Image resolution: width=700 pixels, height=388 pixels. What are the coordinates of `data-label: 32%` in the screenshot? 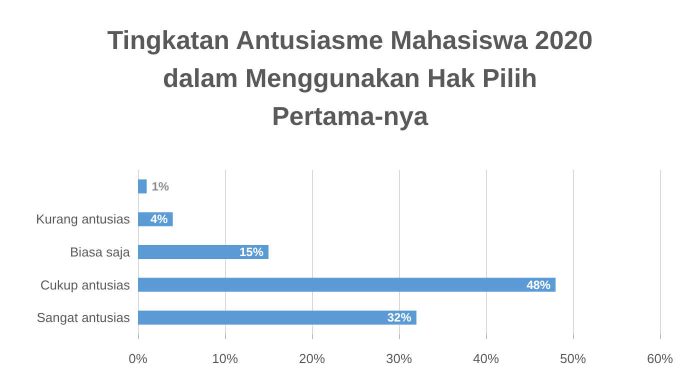 It's located at (399, 317).